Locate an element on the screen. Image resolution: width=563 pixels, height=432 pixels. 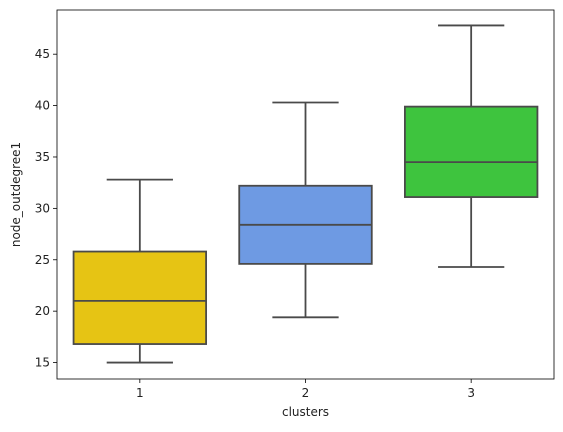
y-tick-label: 40 is located at coordinates (42, 106).